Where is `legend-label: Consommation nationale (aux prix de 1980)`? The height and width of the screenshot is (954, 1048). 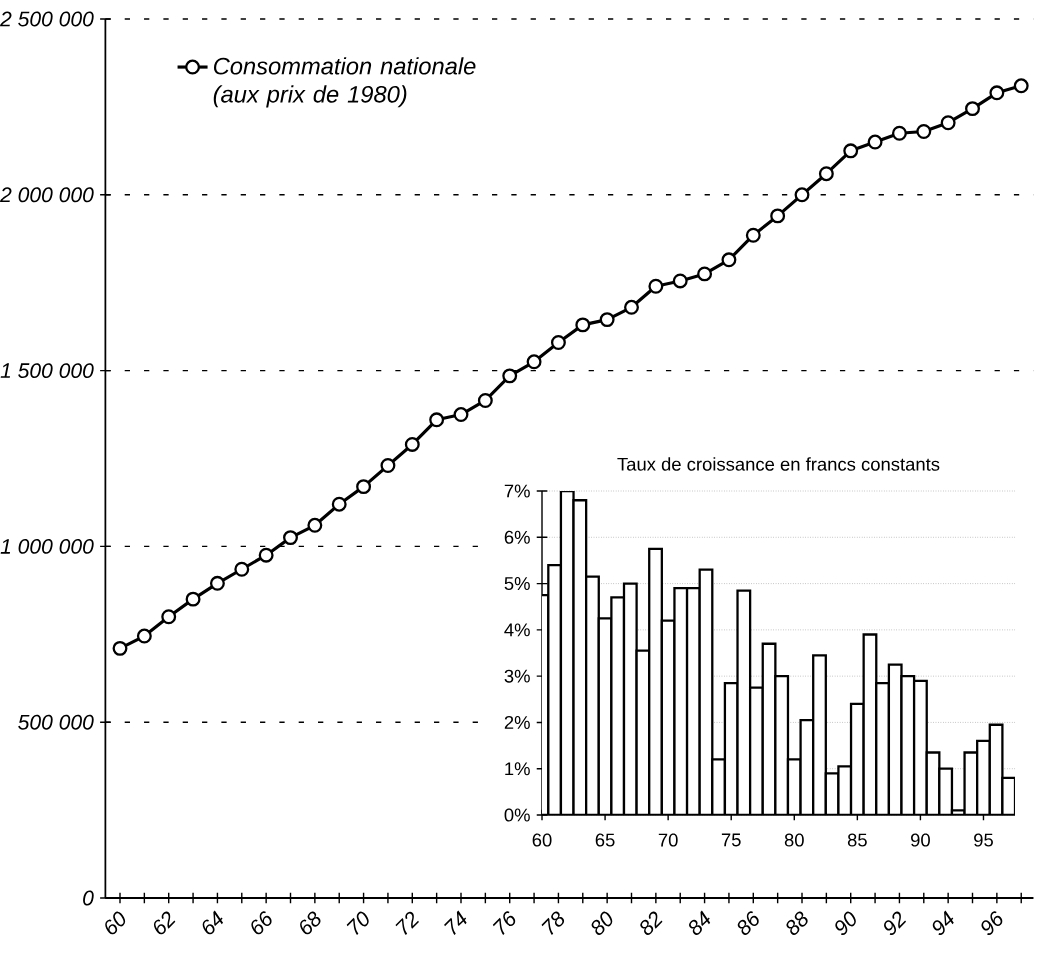
legend-label: Consommation nationale (aux prix de 1980) is located at coordinates (344, 82).